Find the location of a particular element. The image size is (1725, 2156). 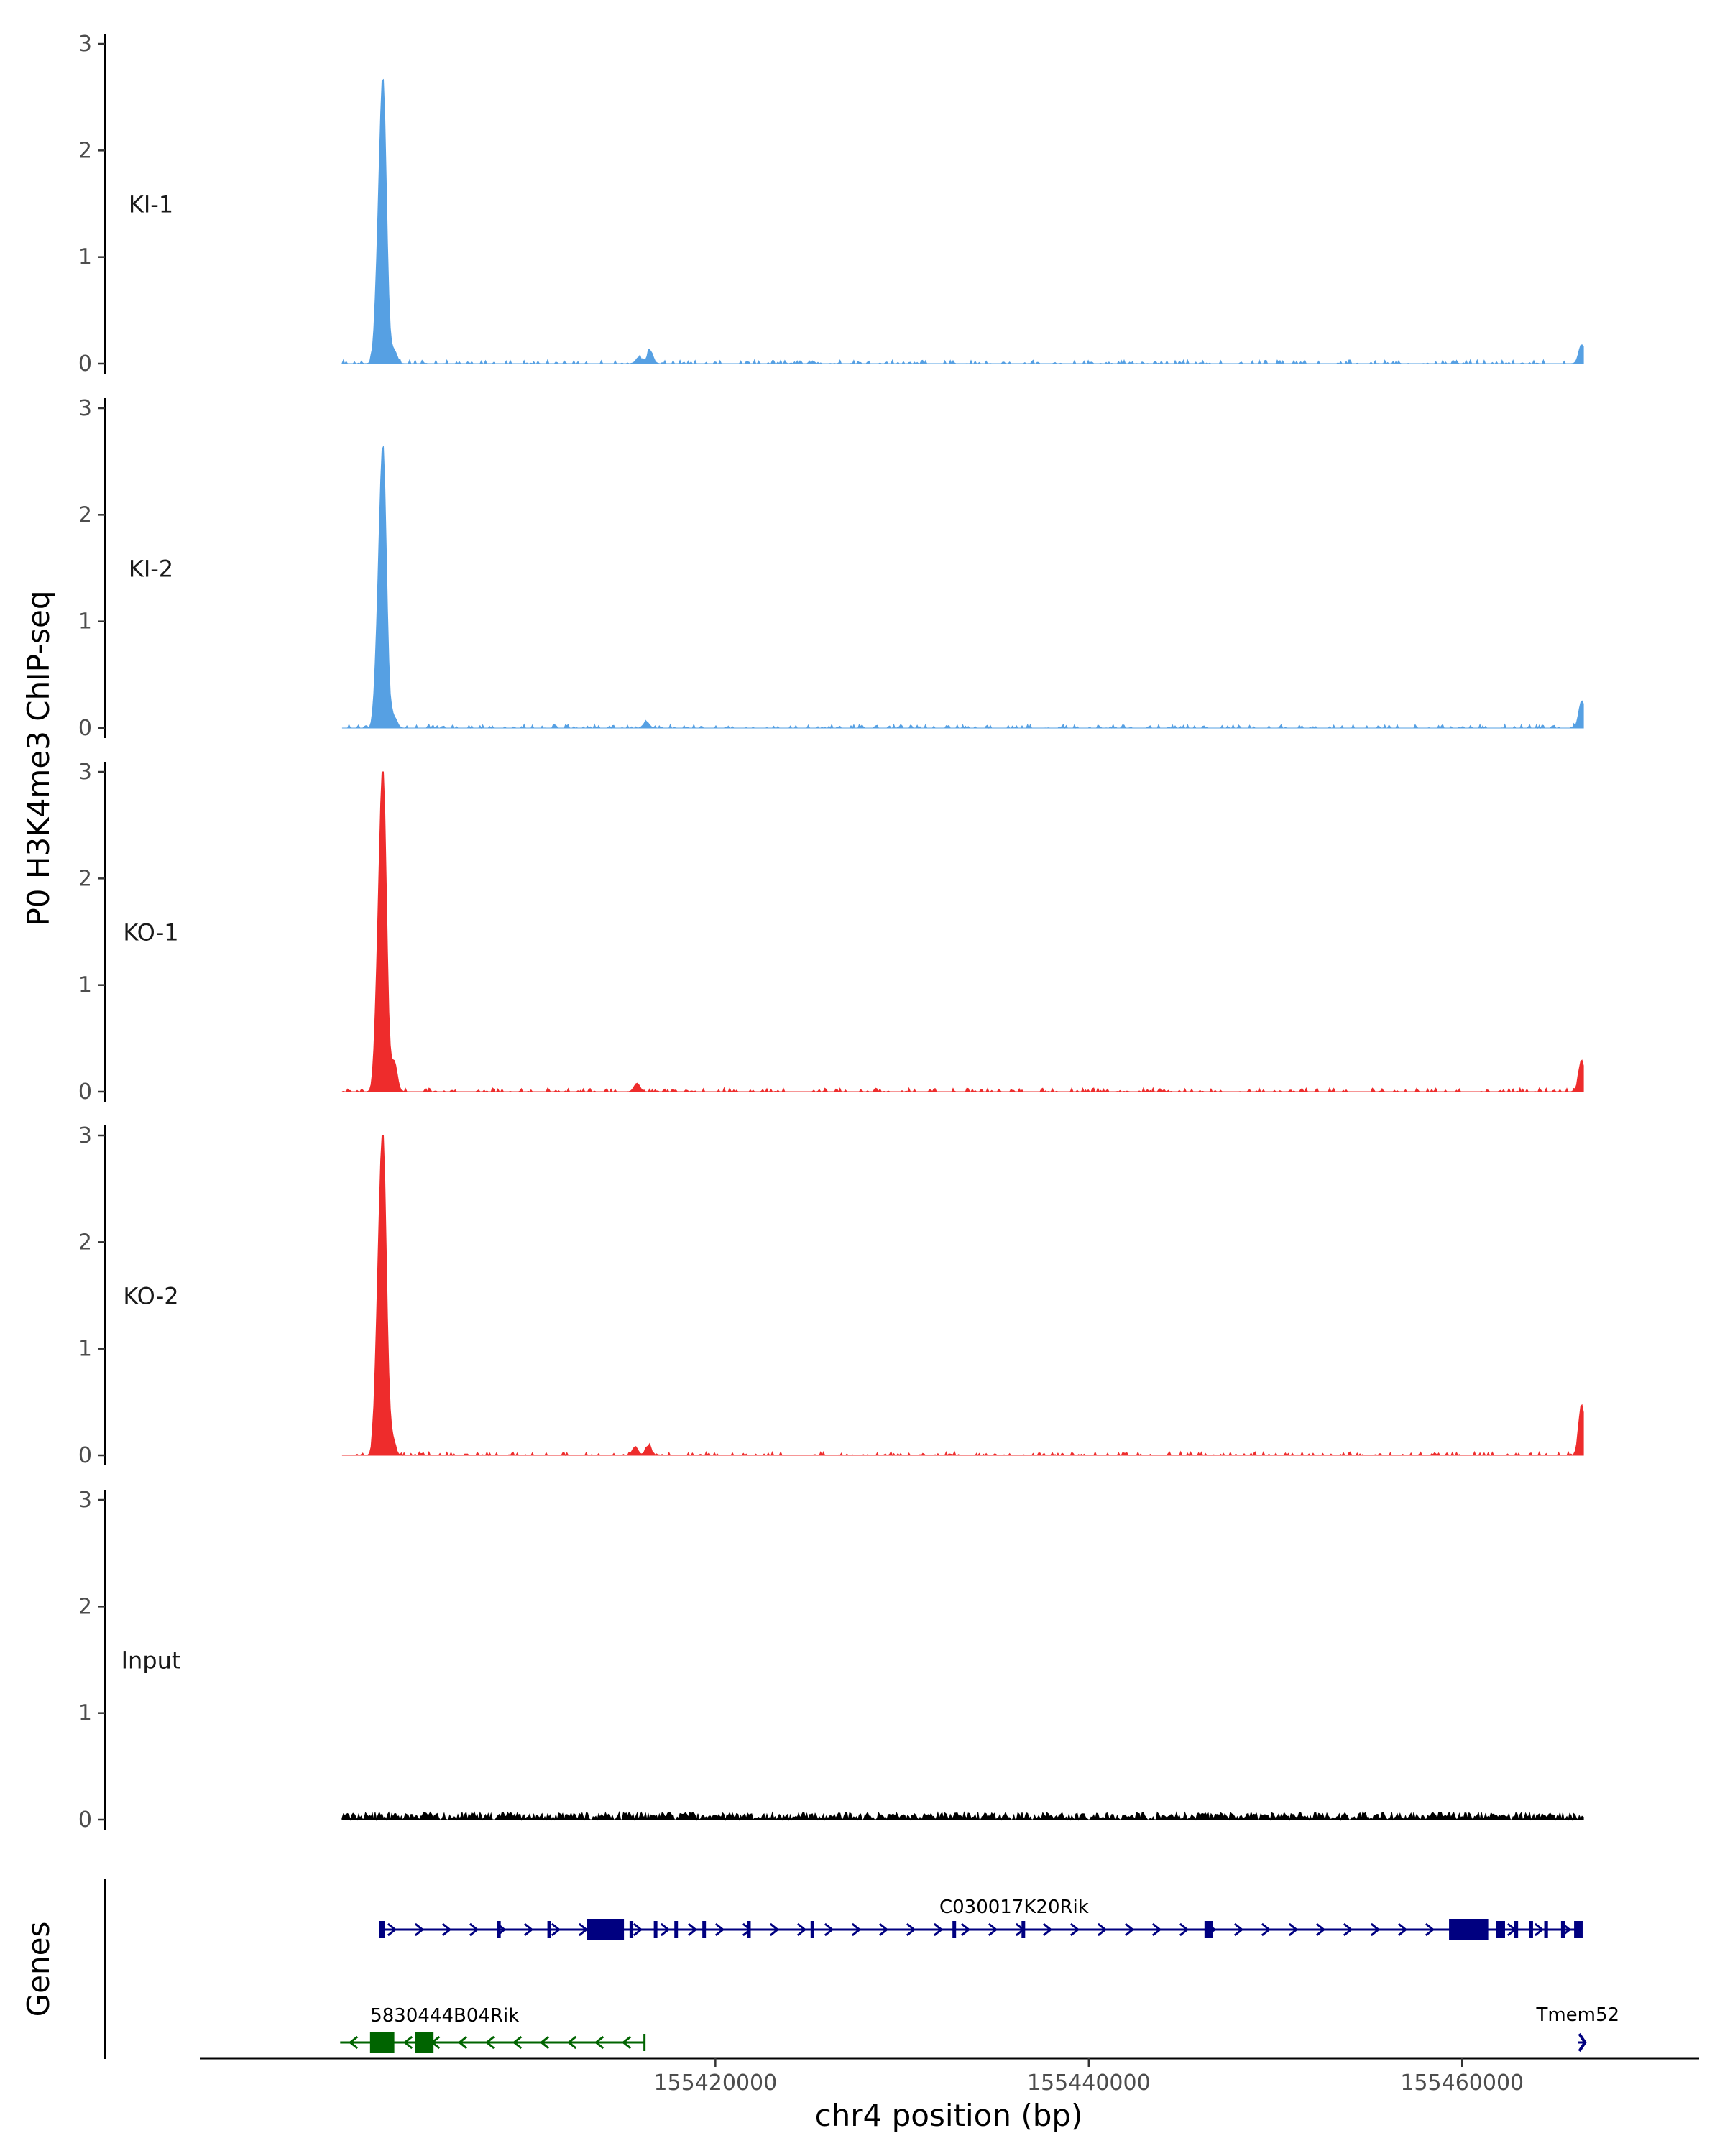

track-ko-2: 0 1 2 3 KO-2 is located at coordinates (831, 1296).